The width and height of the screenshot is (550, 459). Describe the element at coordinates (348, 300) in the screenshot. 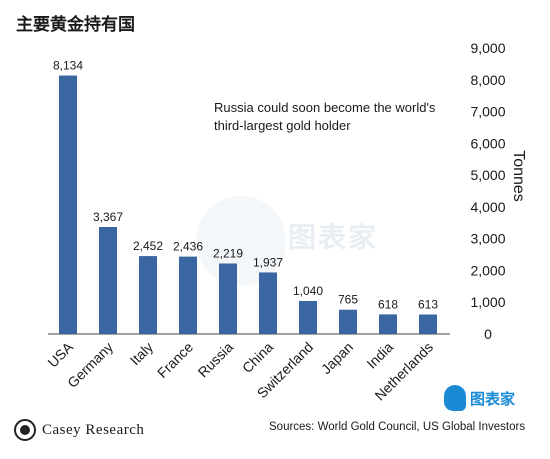

I see `bar-value-label: 765` at that location.